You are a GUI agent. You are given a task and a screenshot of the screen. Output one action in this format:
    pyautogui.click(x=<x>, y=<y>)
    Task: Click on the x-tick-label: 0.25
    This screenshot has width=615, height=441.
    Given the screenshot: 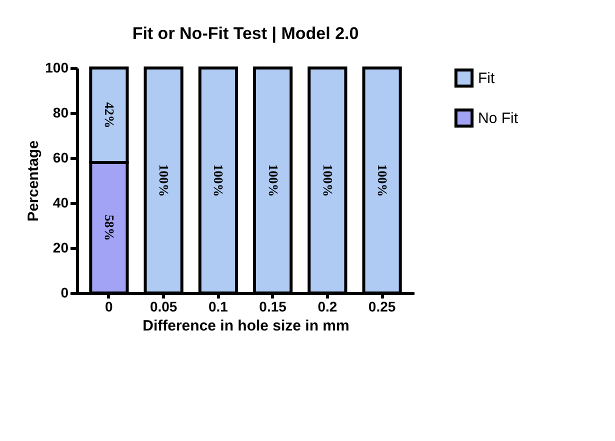 What is the action you would take?
    pyautogui.click(x=382, y=306)
    